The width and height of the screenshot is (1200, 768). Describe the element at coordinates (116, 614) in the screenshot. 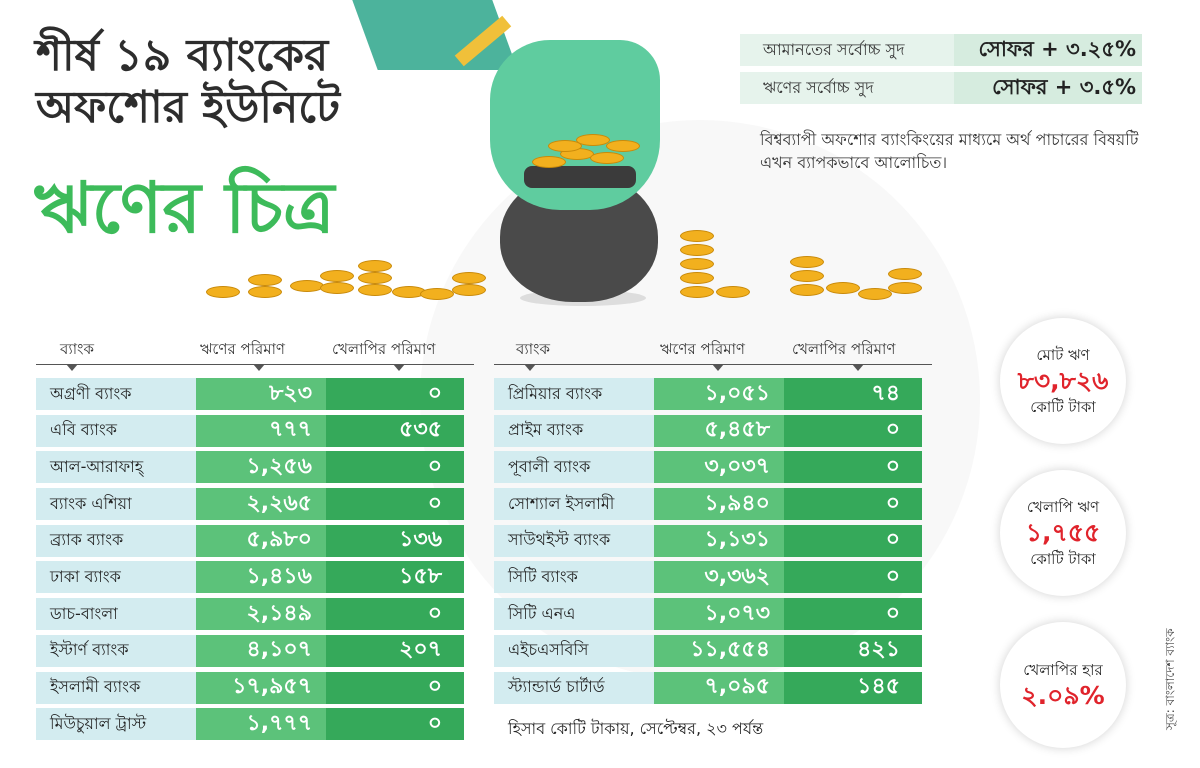

I see `bank-name-cell: ডাচ-বাংলা` at that location.